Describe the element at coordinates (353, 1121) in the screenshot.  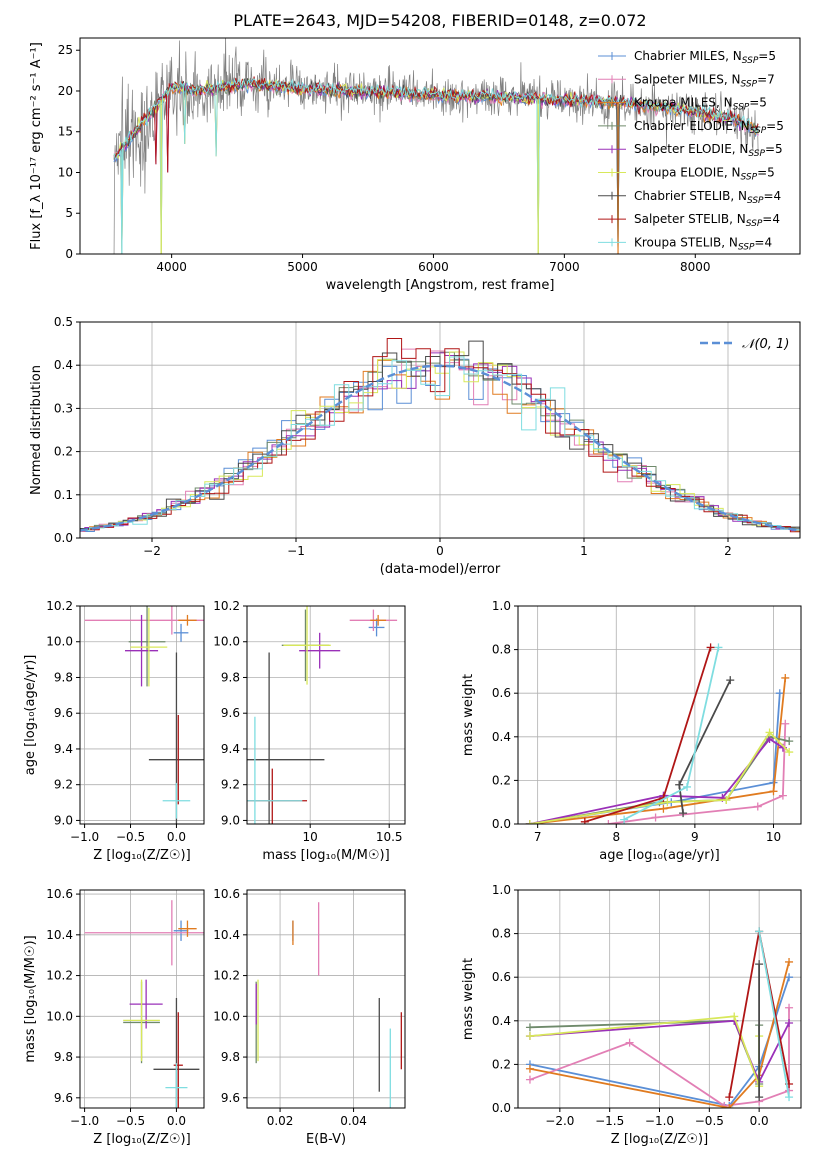
I see `x-tick-label: 0.04` at that location.